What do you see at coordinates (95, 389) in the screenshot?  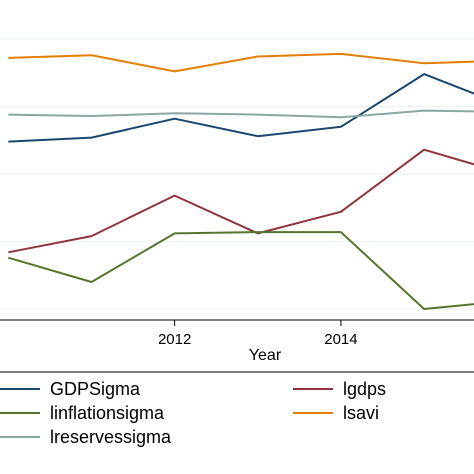 I see `legend-label-gdpsigma: GDPSigma` at bounding box center [95, 389].